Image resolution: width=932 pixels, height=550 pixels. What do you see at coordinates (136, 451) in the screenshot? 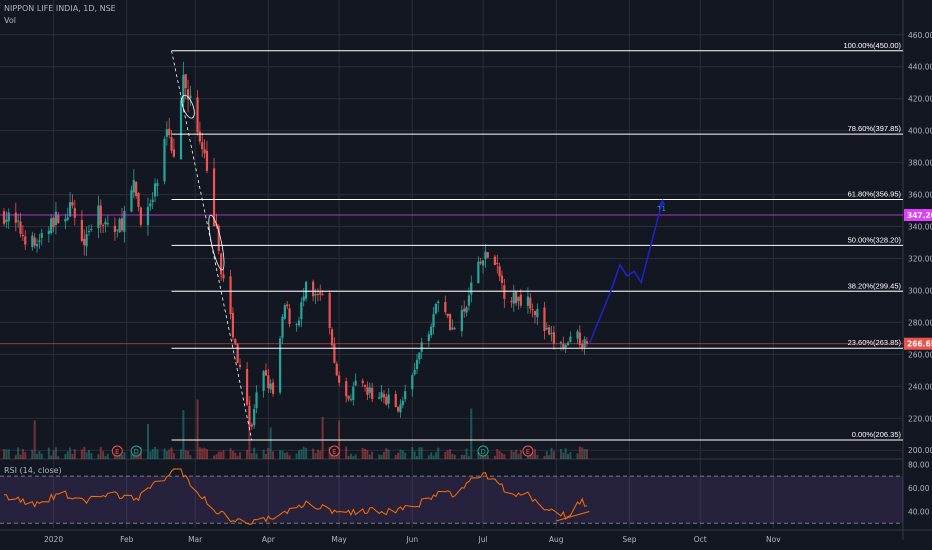
I see `dividend-marker` at bounding box center [136, 451].